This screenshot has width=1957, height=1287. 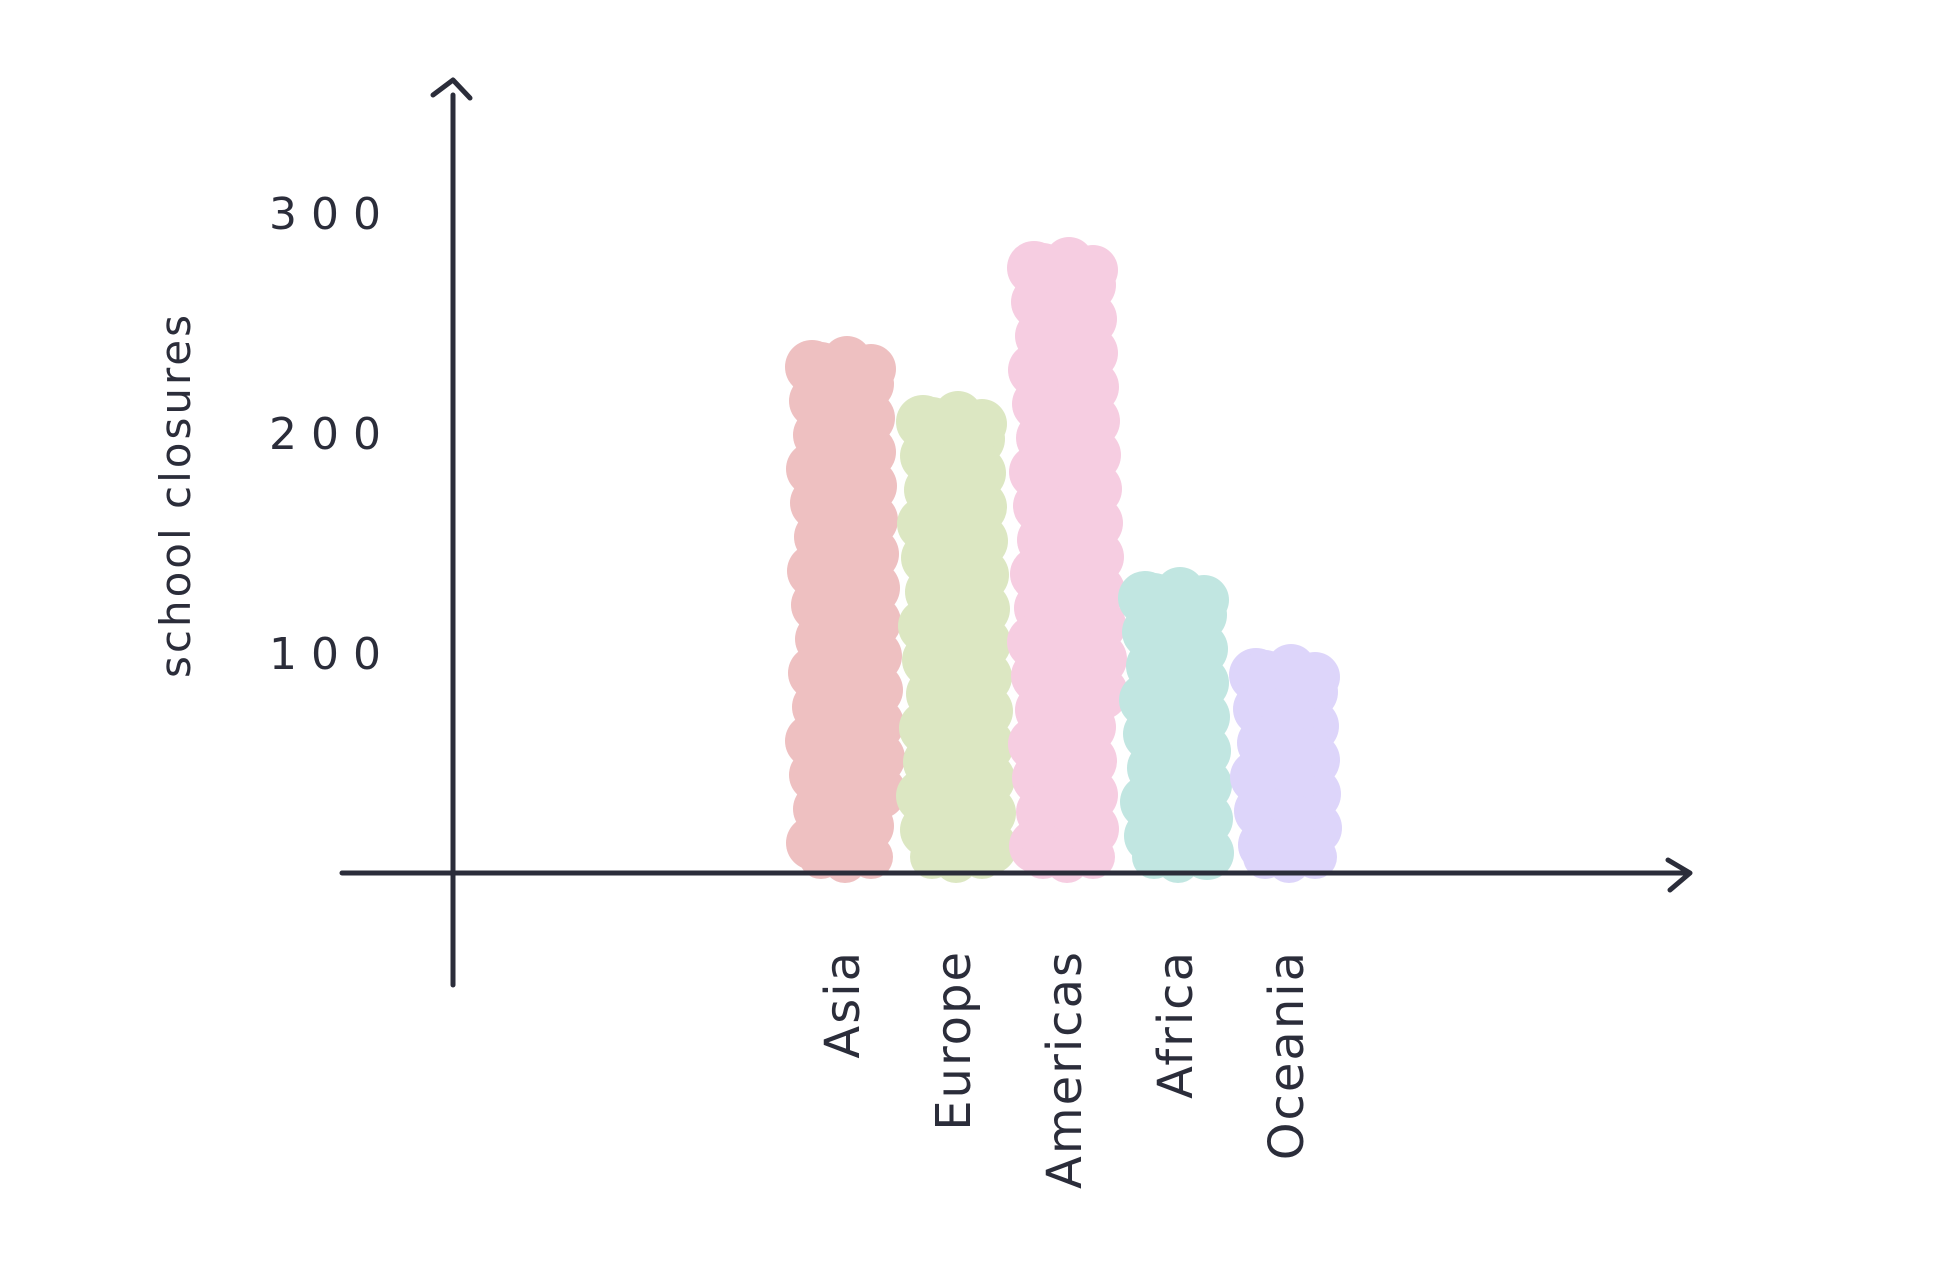 What do you see at coordinates (1285, 763) in the screenshot?
I see `bar-oceania` at bounding box center [1285, 763].